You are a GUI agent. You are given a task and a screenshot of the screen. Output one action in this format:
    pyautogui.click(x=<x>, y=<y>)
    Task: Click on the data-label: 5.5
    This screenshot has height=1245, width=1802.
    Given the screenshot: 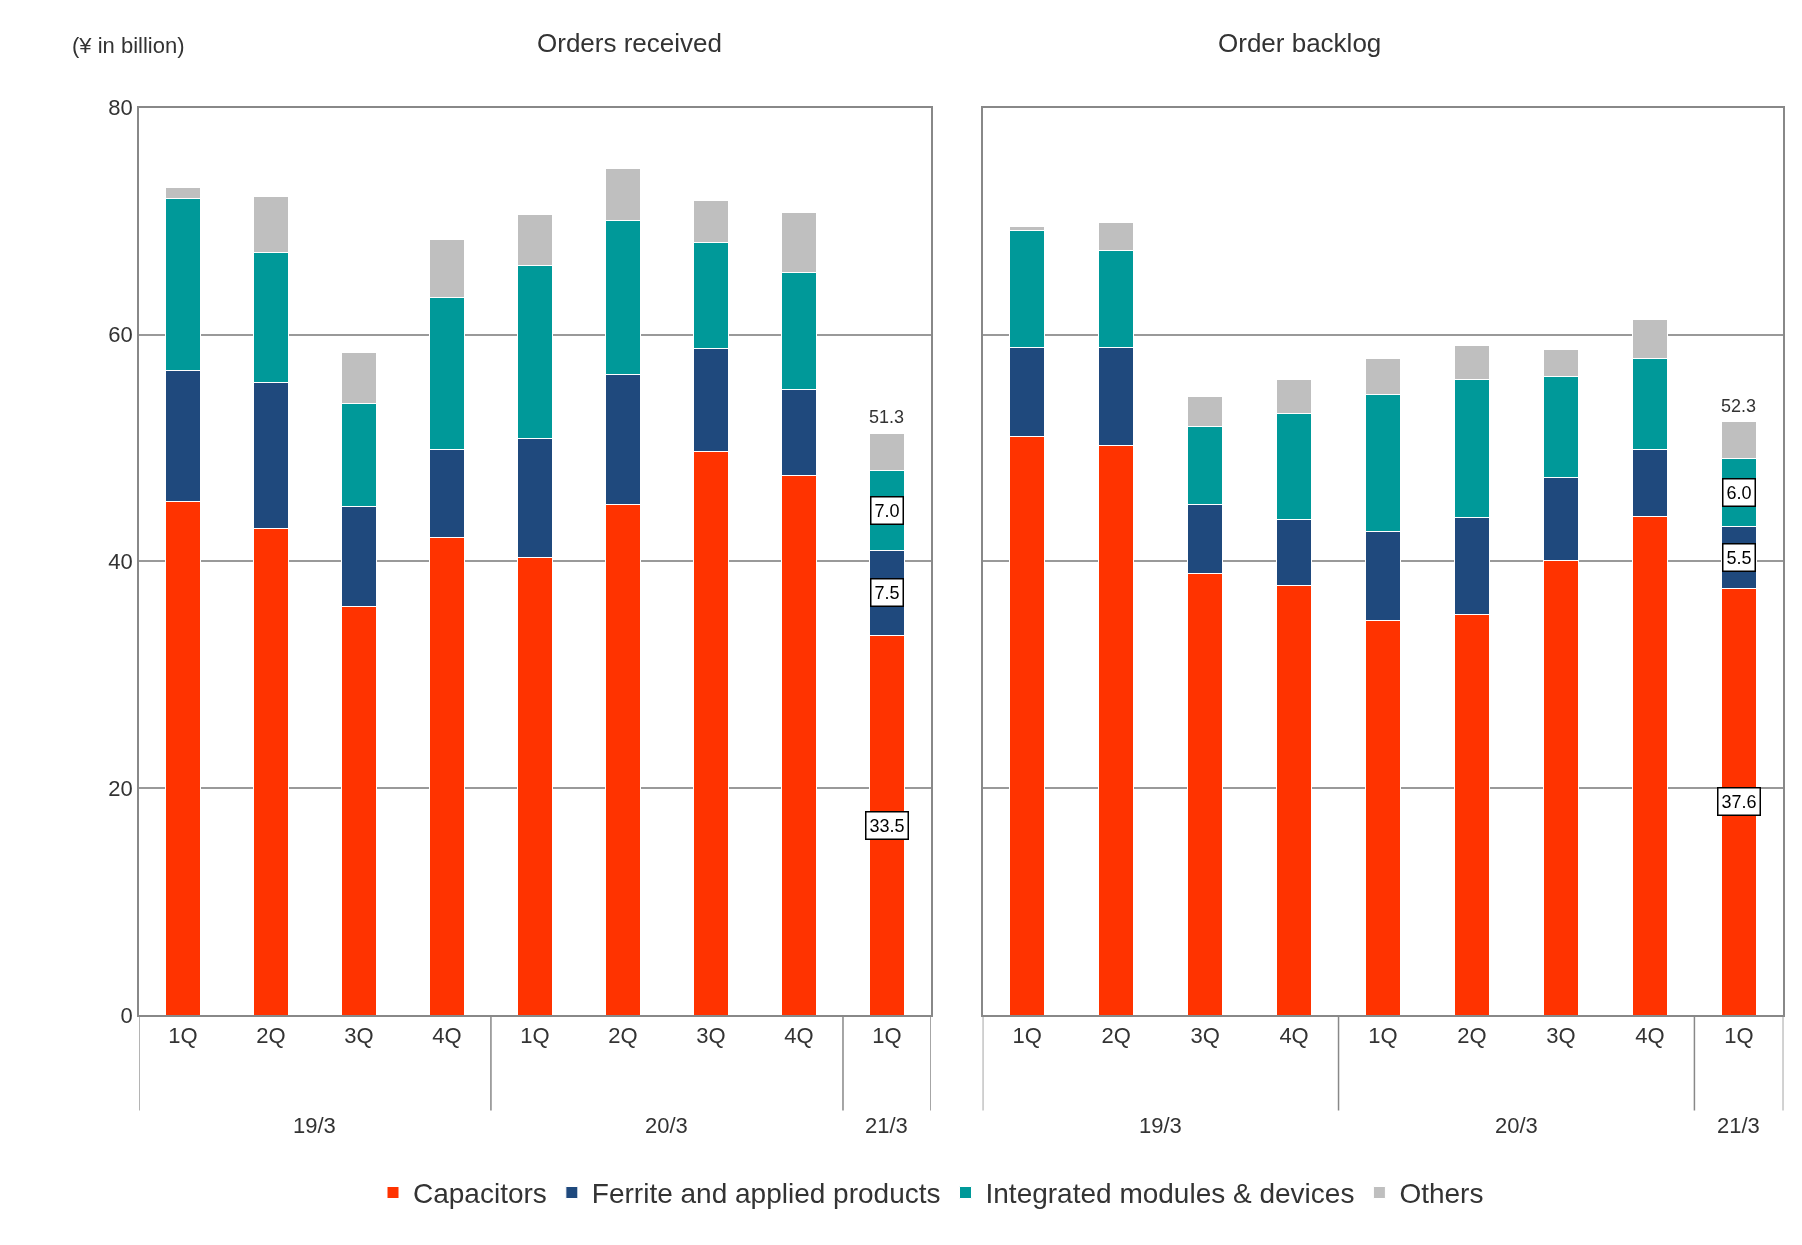 What is the action you would take?
    pyautogui.click(x=1739, y=557)
    